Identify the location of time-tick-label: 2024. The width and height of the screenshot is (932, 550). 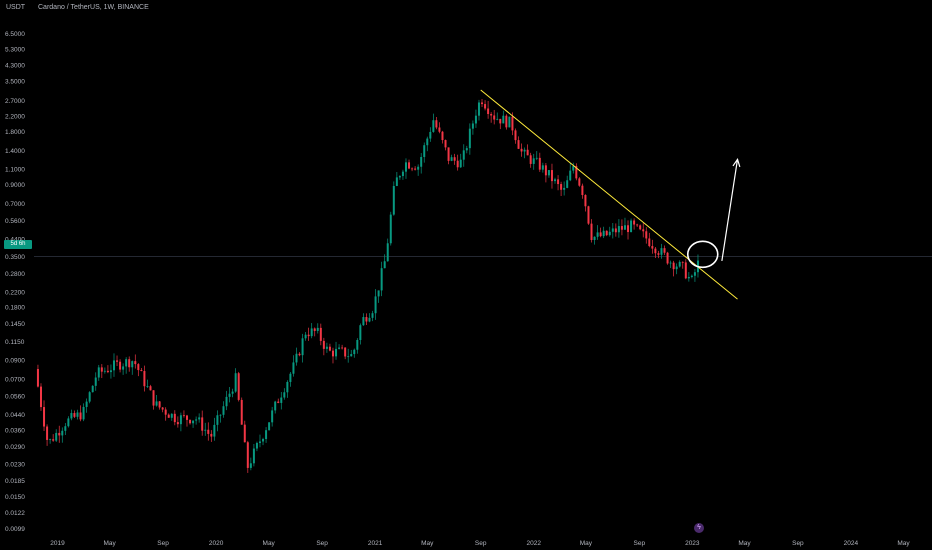
(851, 543).